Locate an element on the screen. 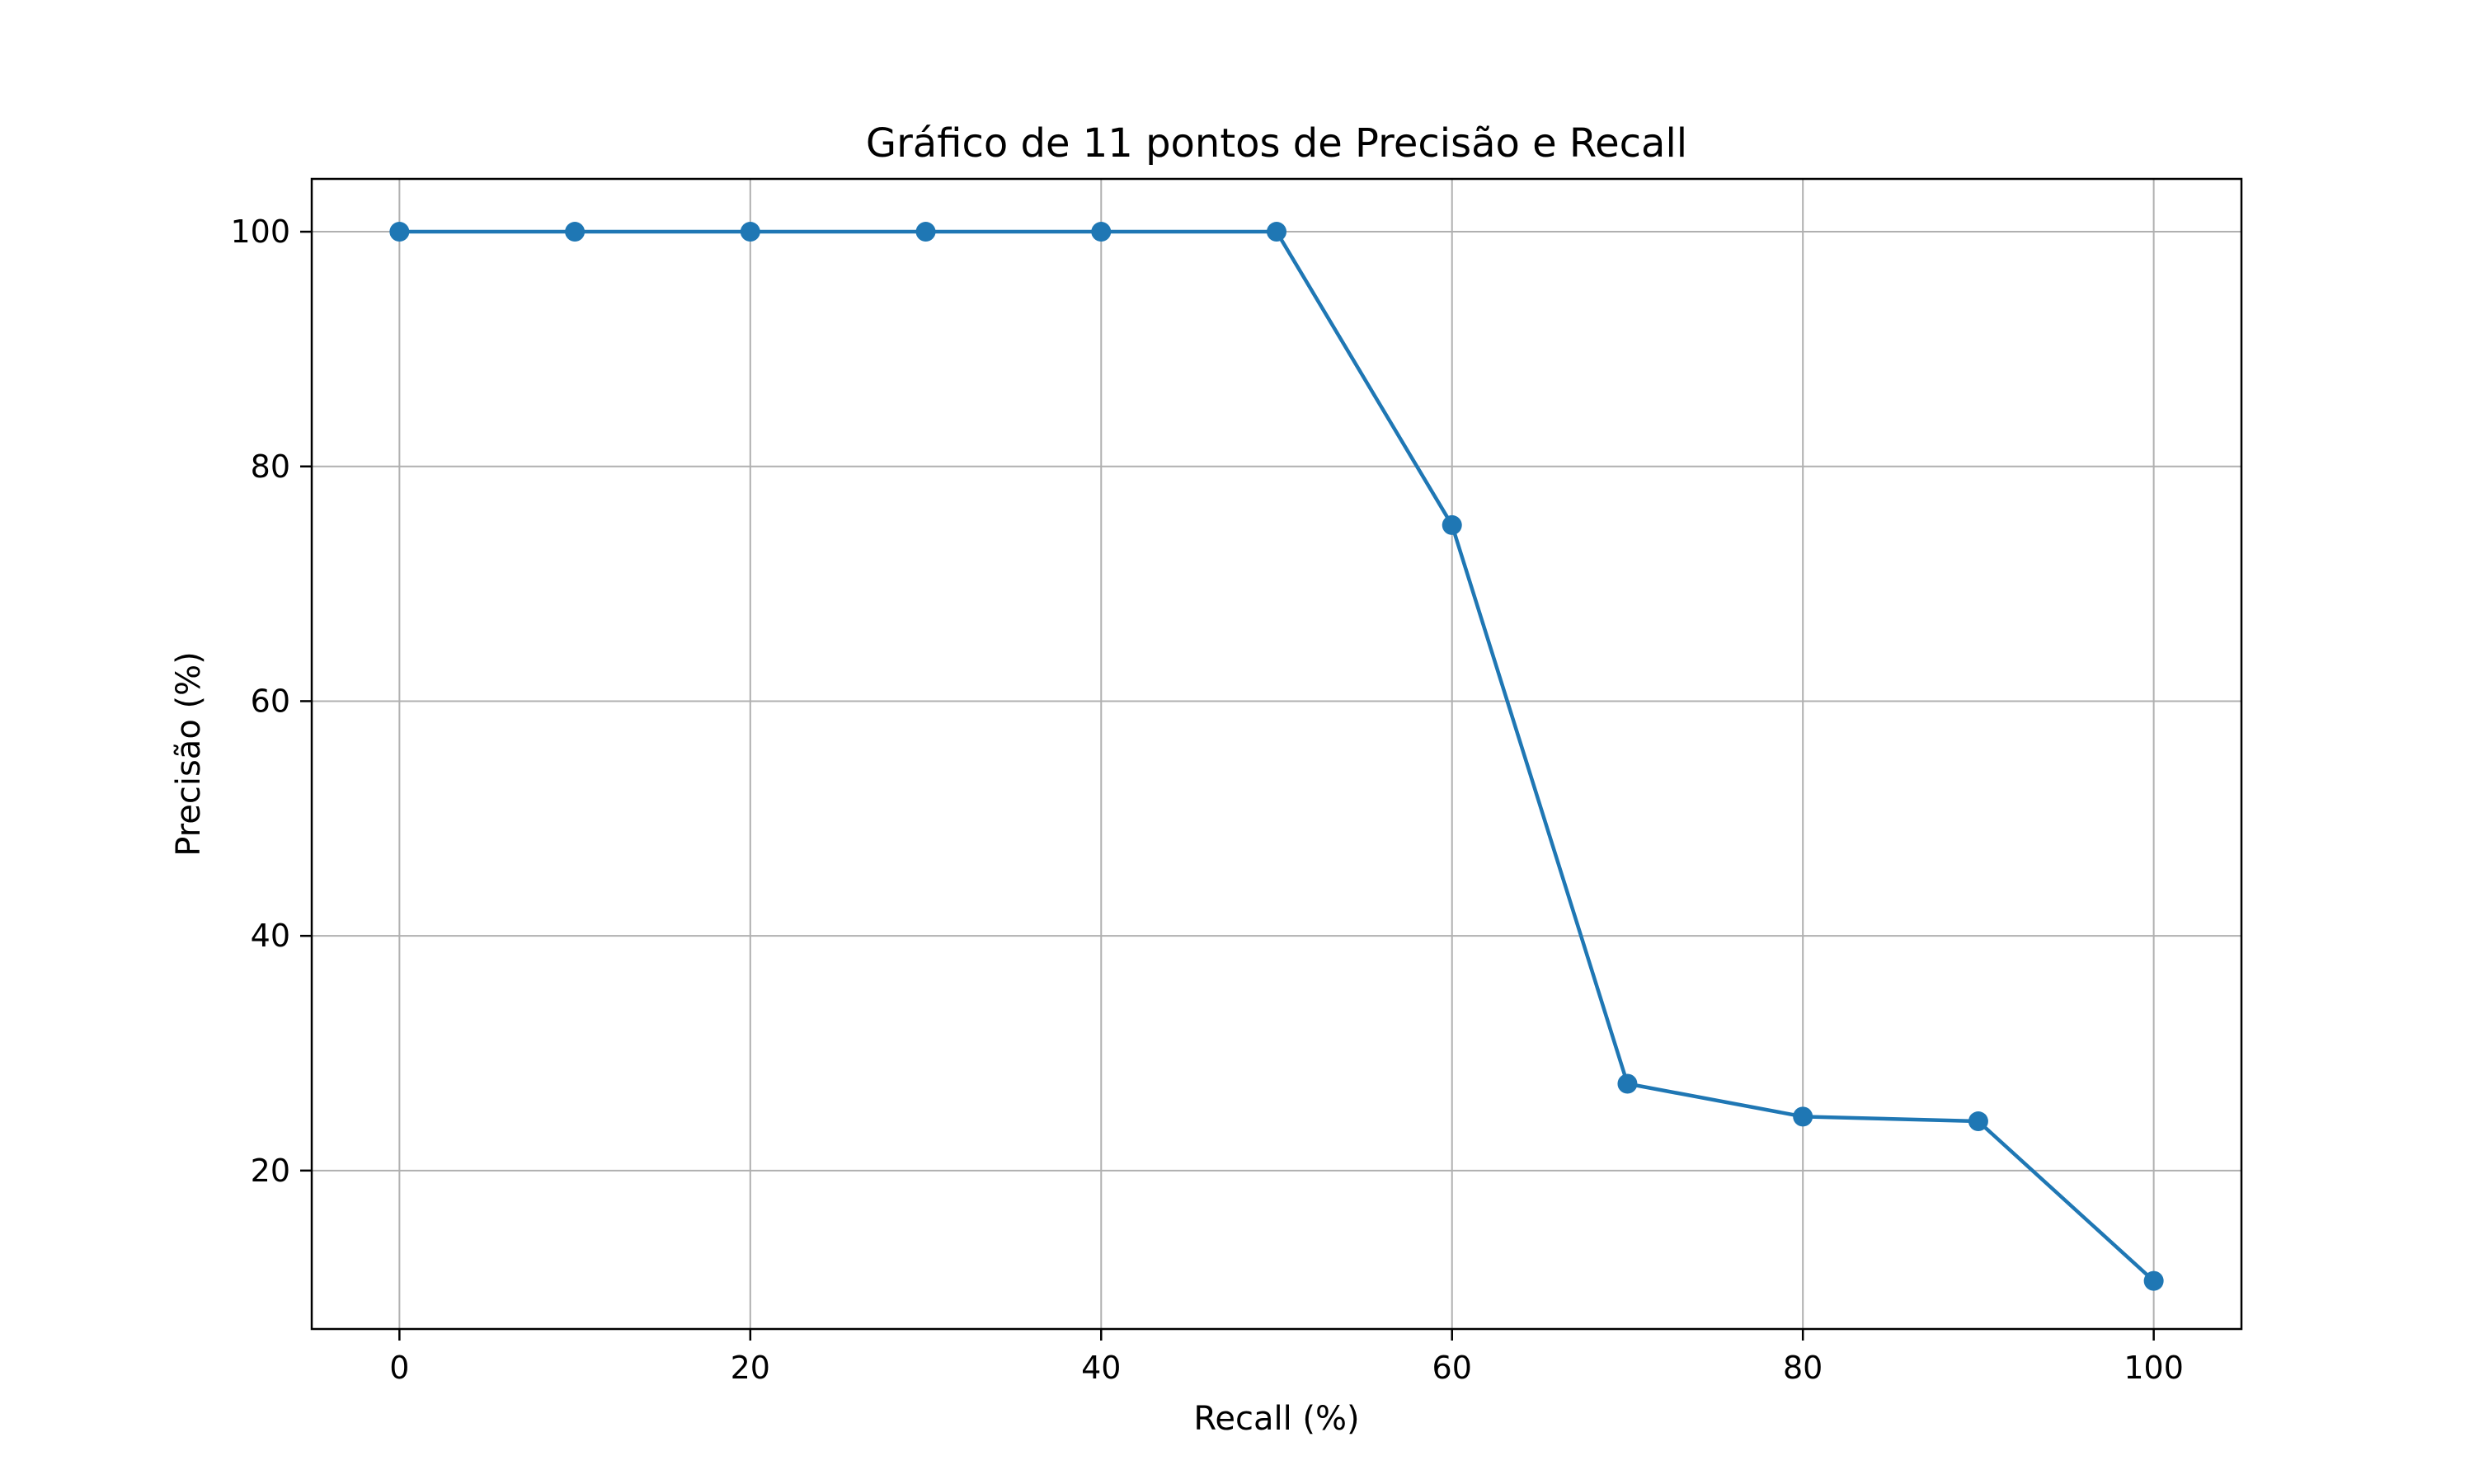  x-axis-label: Recall (%) is located at coordinates (1276, 1419).